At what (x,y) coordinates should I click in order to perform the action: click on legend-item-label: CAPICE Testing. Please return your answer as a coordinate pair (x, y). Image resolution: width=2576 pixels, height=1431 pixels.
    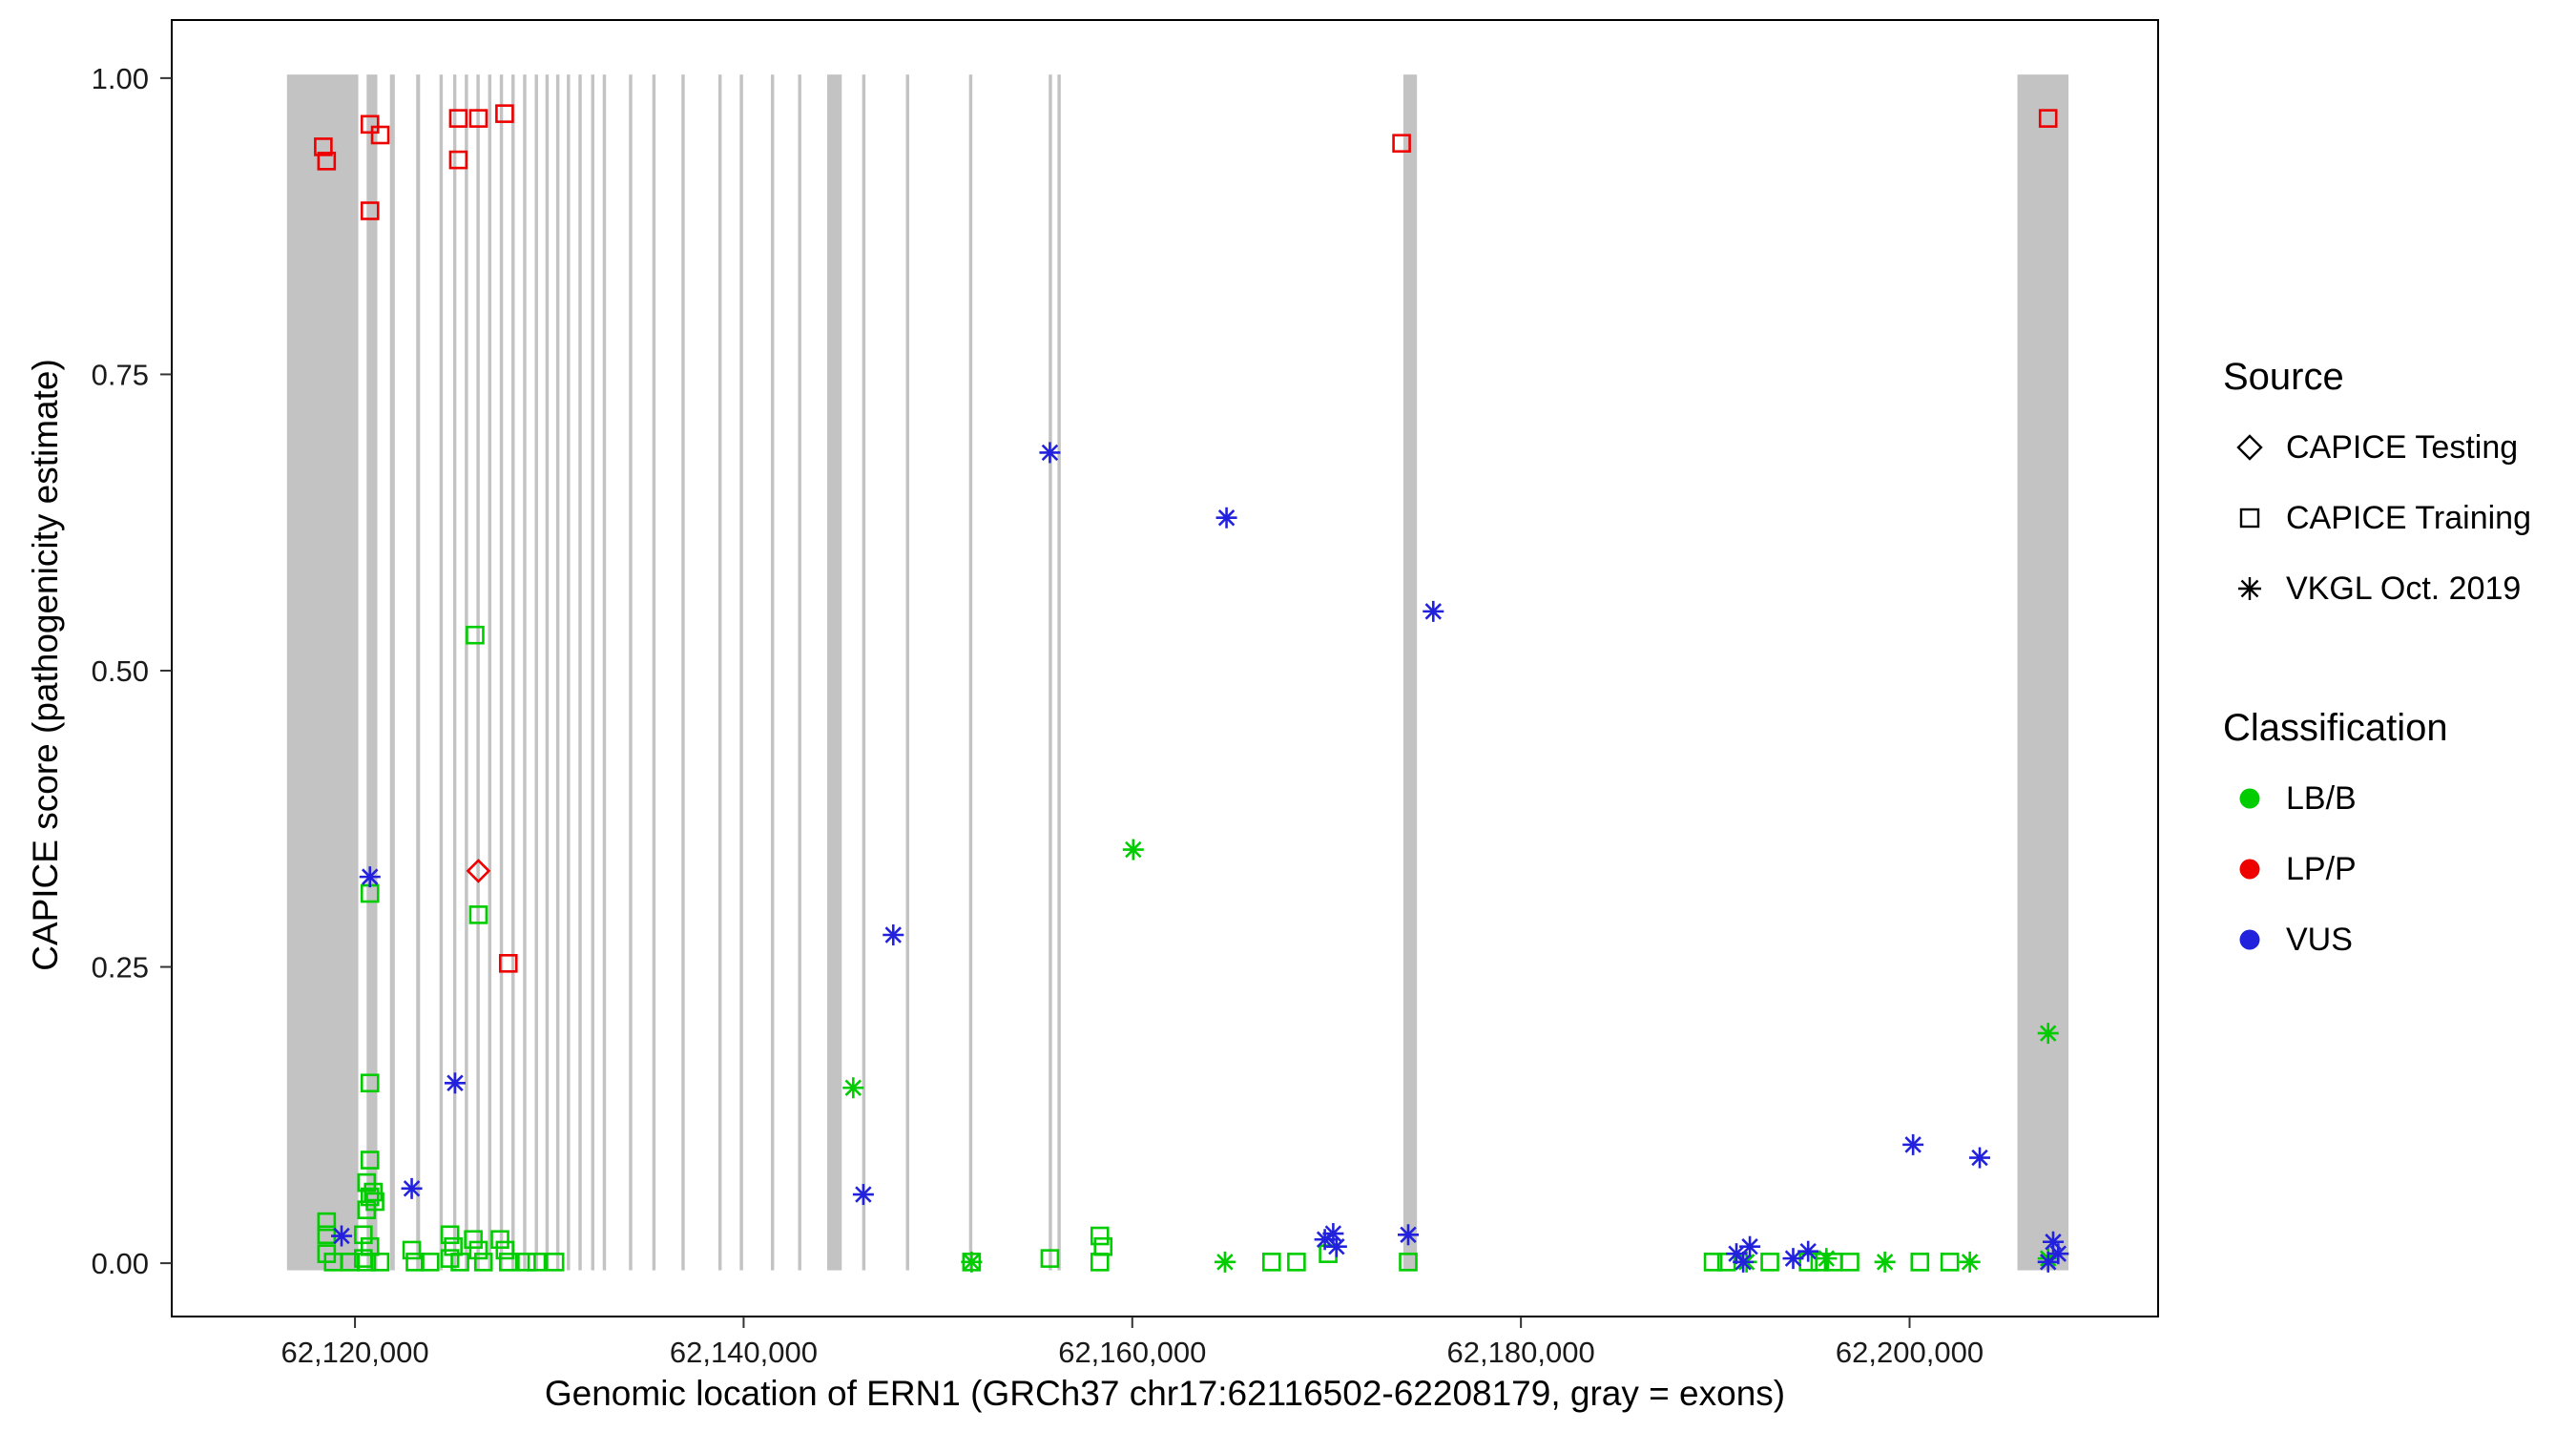
    Looking at the image, I should click on (2402, 447).